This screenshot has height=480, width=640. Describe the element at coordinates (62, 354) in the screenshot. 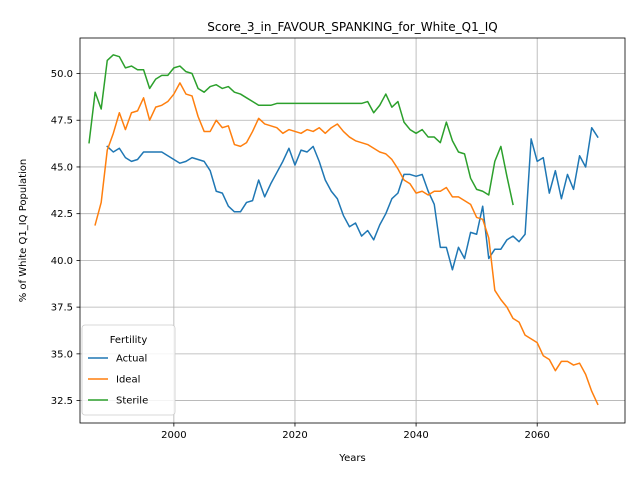

I see `y-tick-label: 35.0` at that location.